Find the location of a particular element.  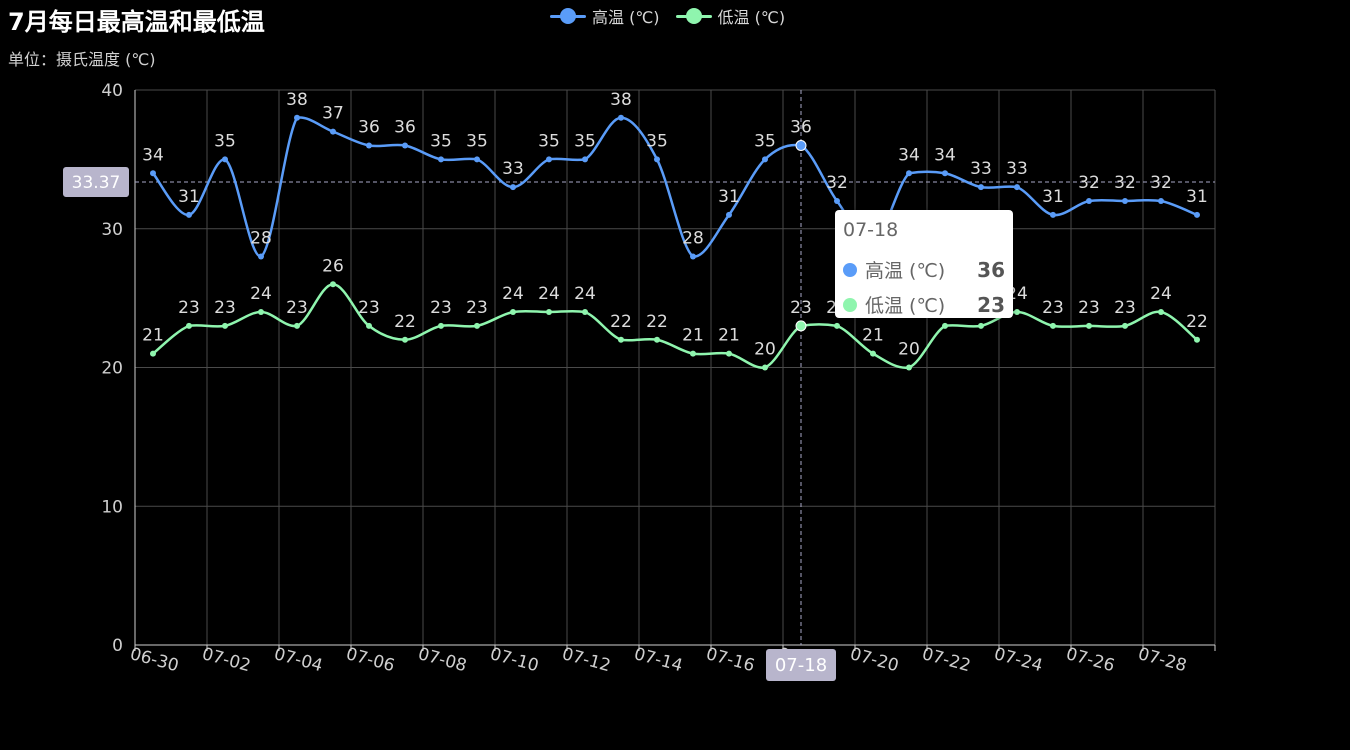

data-label: 31 is located at coordinates (729, 197).